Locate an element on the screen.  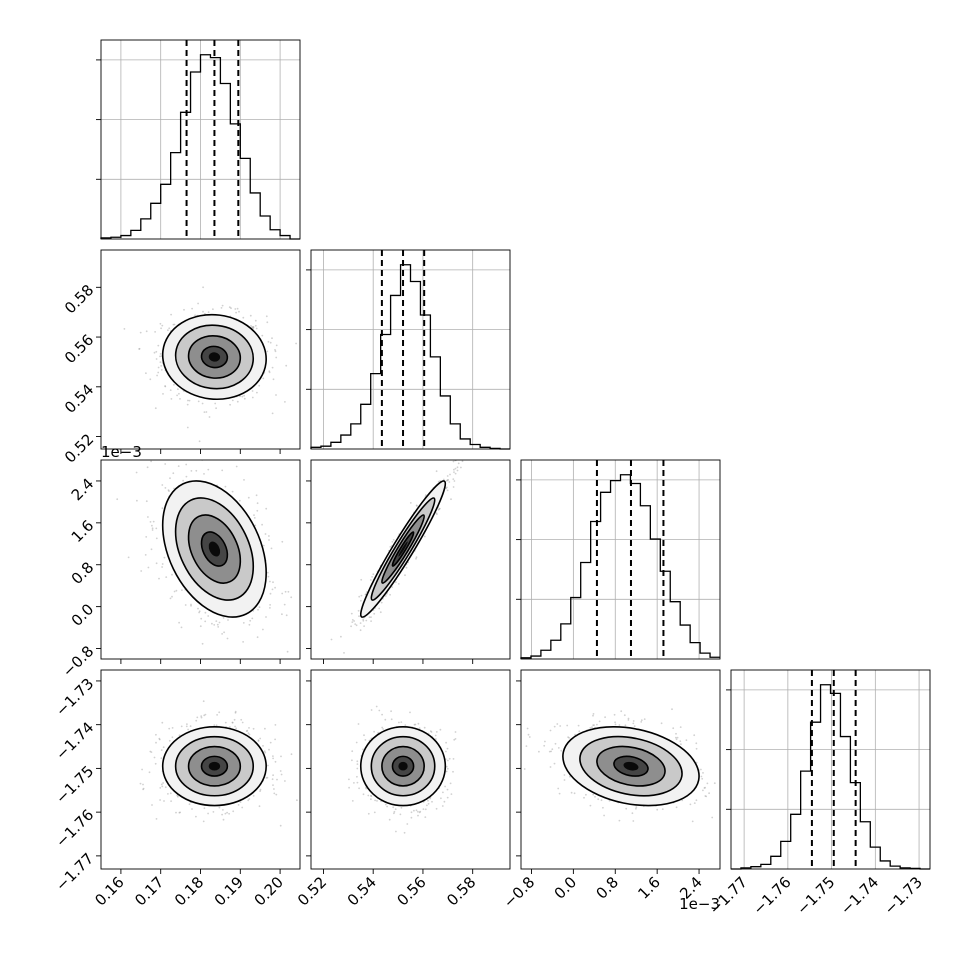
hist-panel-p2 is located at coordinates (408, 349).